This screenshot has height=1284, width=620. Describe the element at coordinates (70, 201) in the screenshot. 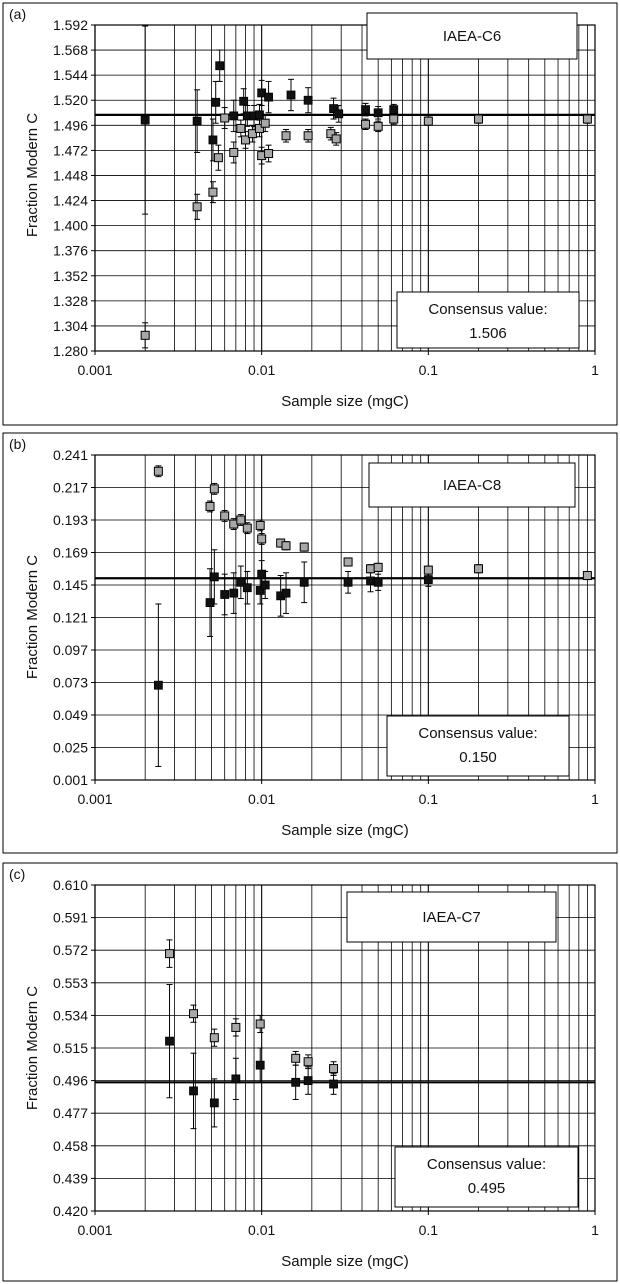

I see `y-tick-label: 1.424` at that location.